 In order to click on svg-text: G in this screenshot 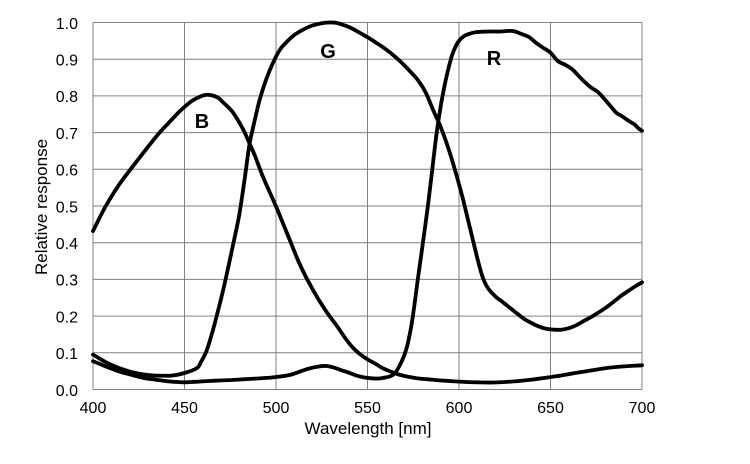, I will do `click(328, 52)`.